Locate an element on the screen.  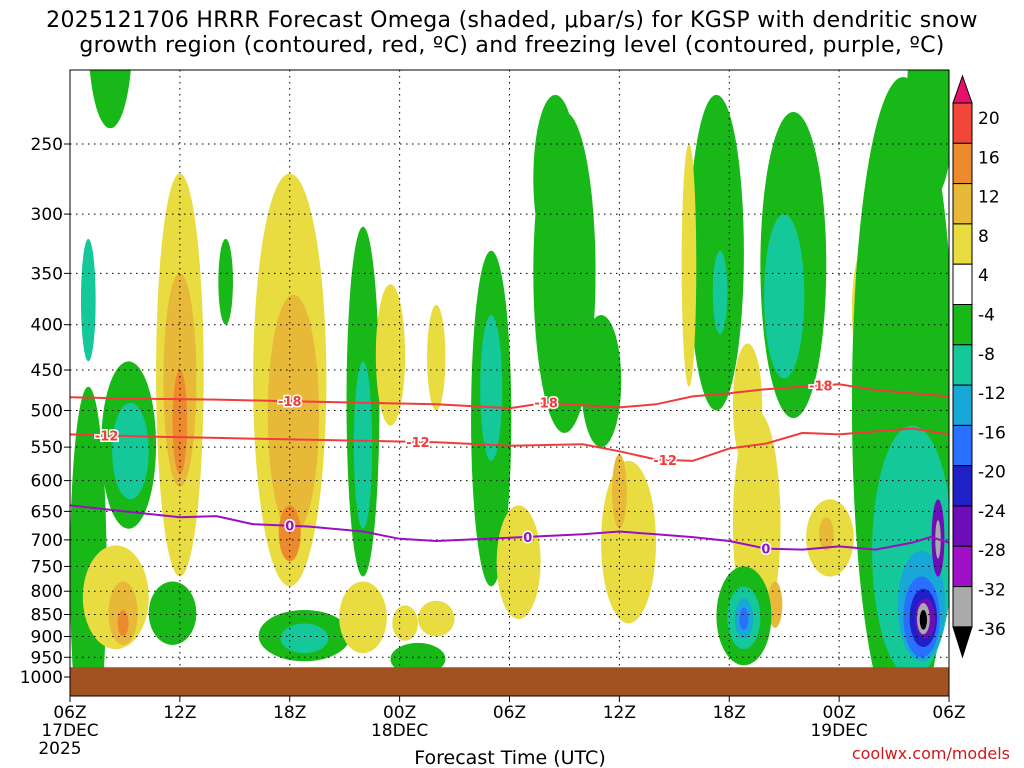
x-axis-label: Forecast Time (UTC) is located at coordinates (509, 757).